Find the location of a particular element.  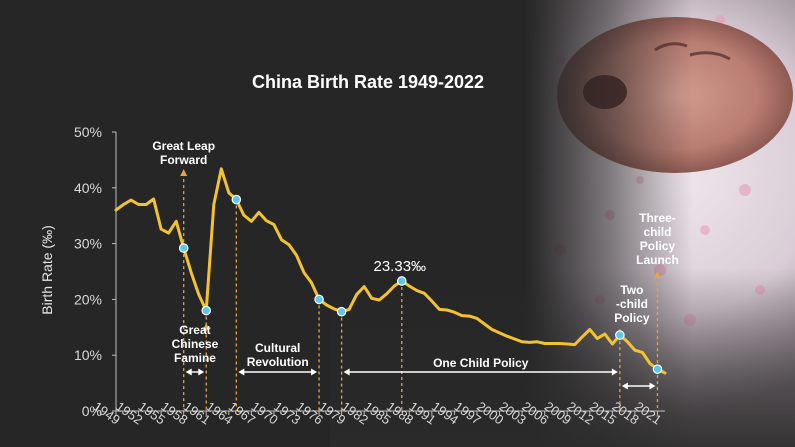

annotation-label: Great Chinese Famine is located at coordinates (195, 344).